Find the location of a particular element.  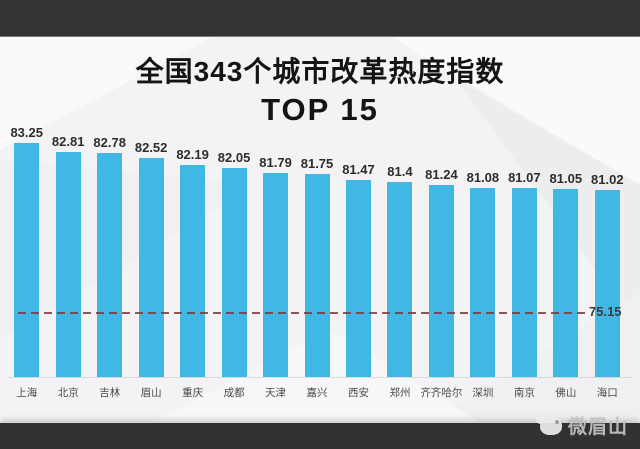

bar-value-label: 82.05 is located at coordinates (234, 157).